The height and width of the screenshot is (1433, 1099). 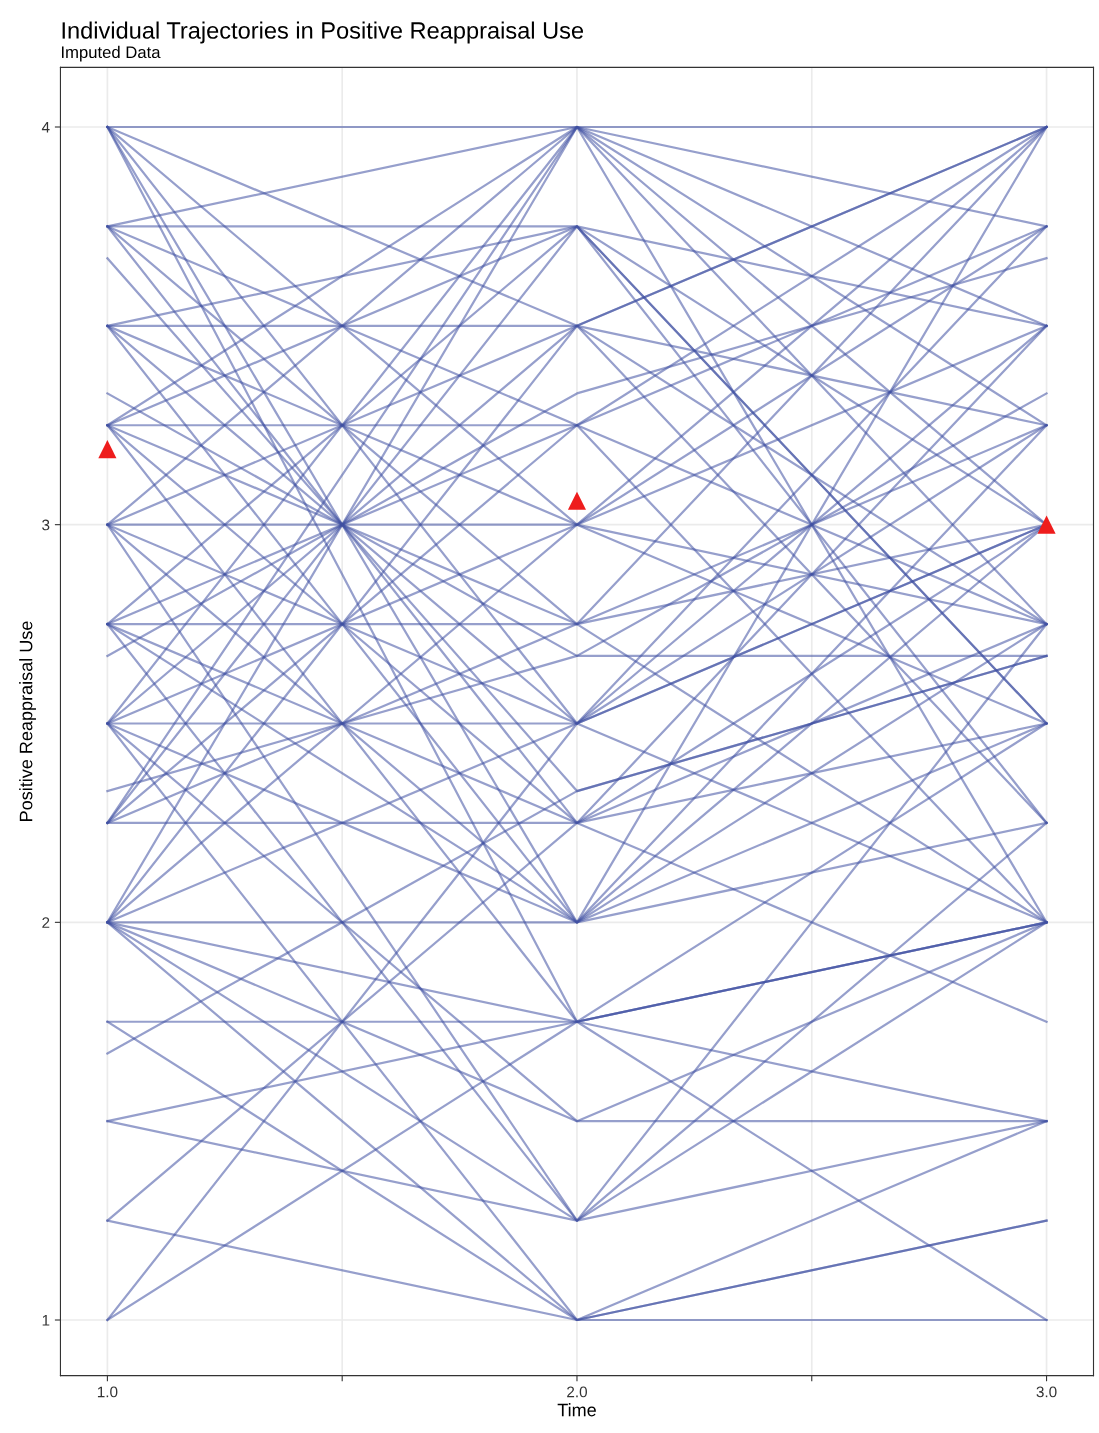 What do you see at coordinates (577, 1392) in the screenshot?
I see `x-tick-label: 2.0` at bounding box center [577, 1392].